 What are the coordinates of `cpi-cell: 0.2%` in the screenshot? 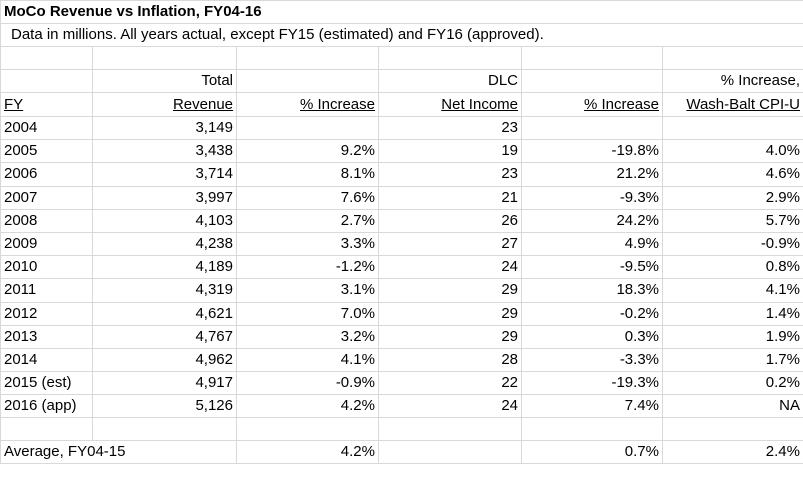 It's located at (732, 383).